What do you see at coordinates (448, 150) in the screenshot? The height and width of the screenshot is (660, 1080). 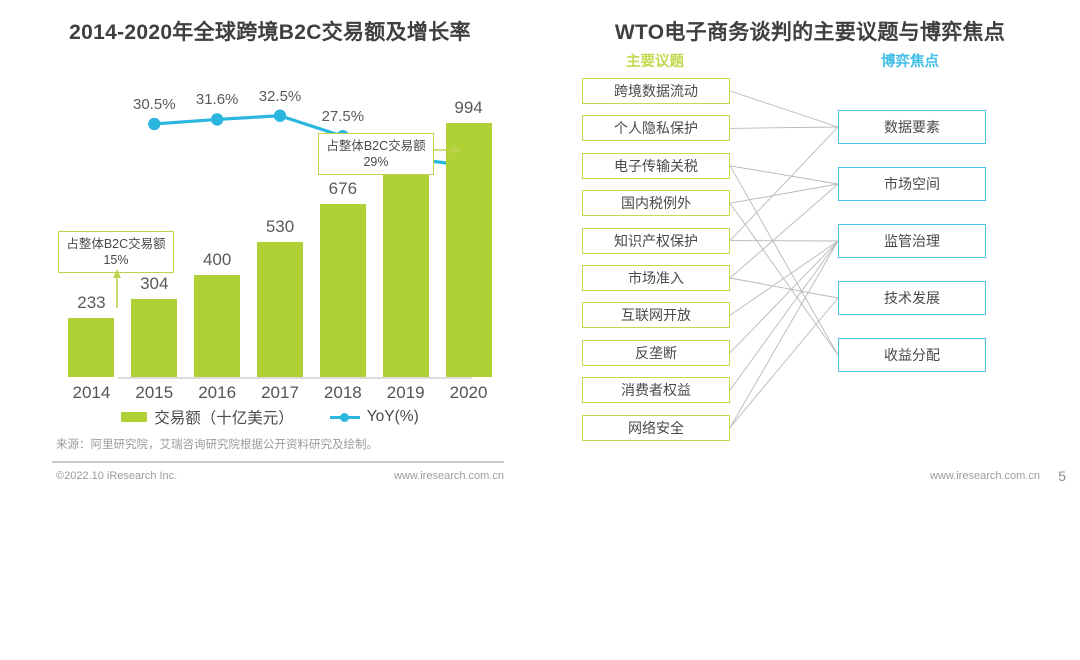 I see `callout-29-arrow` at bounding box center [448, 150].